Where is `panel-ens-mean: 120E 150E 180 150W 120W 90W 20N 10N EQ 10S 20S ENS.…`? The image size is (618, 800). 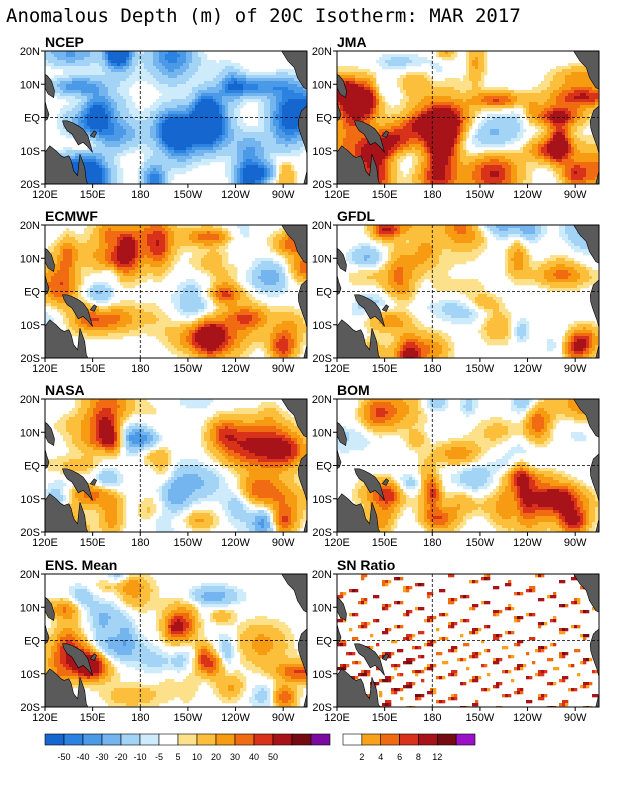 panel-ens-mean: 120E 150E 180 150W 120W 90W 20N 10N EQ 10S 20S ENS.… is located at coordinates (164, 640).